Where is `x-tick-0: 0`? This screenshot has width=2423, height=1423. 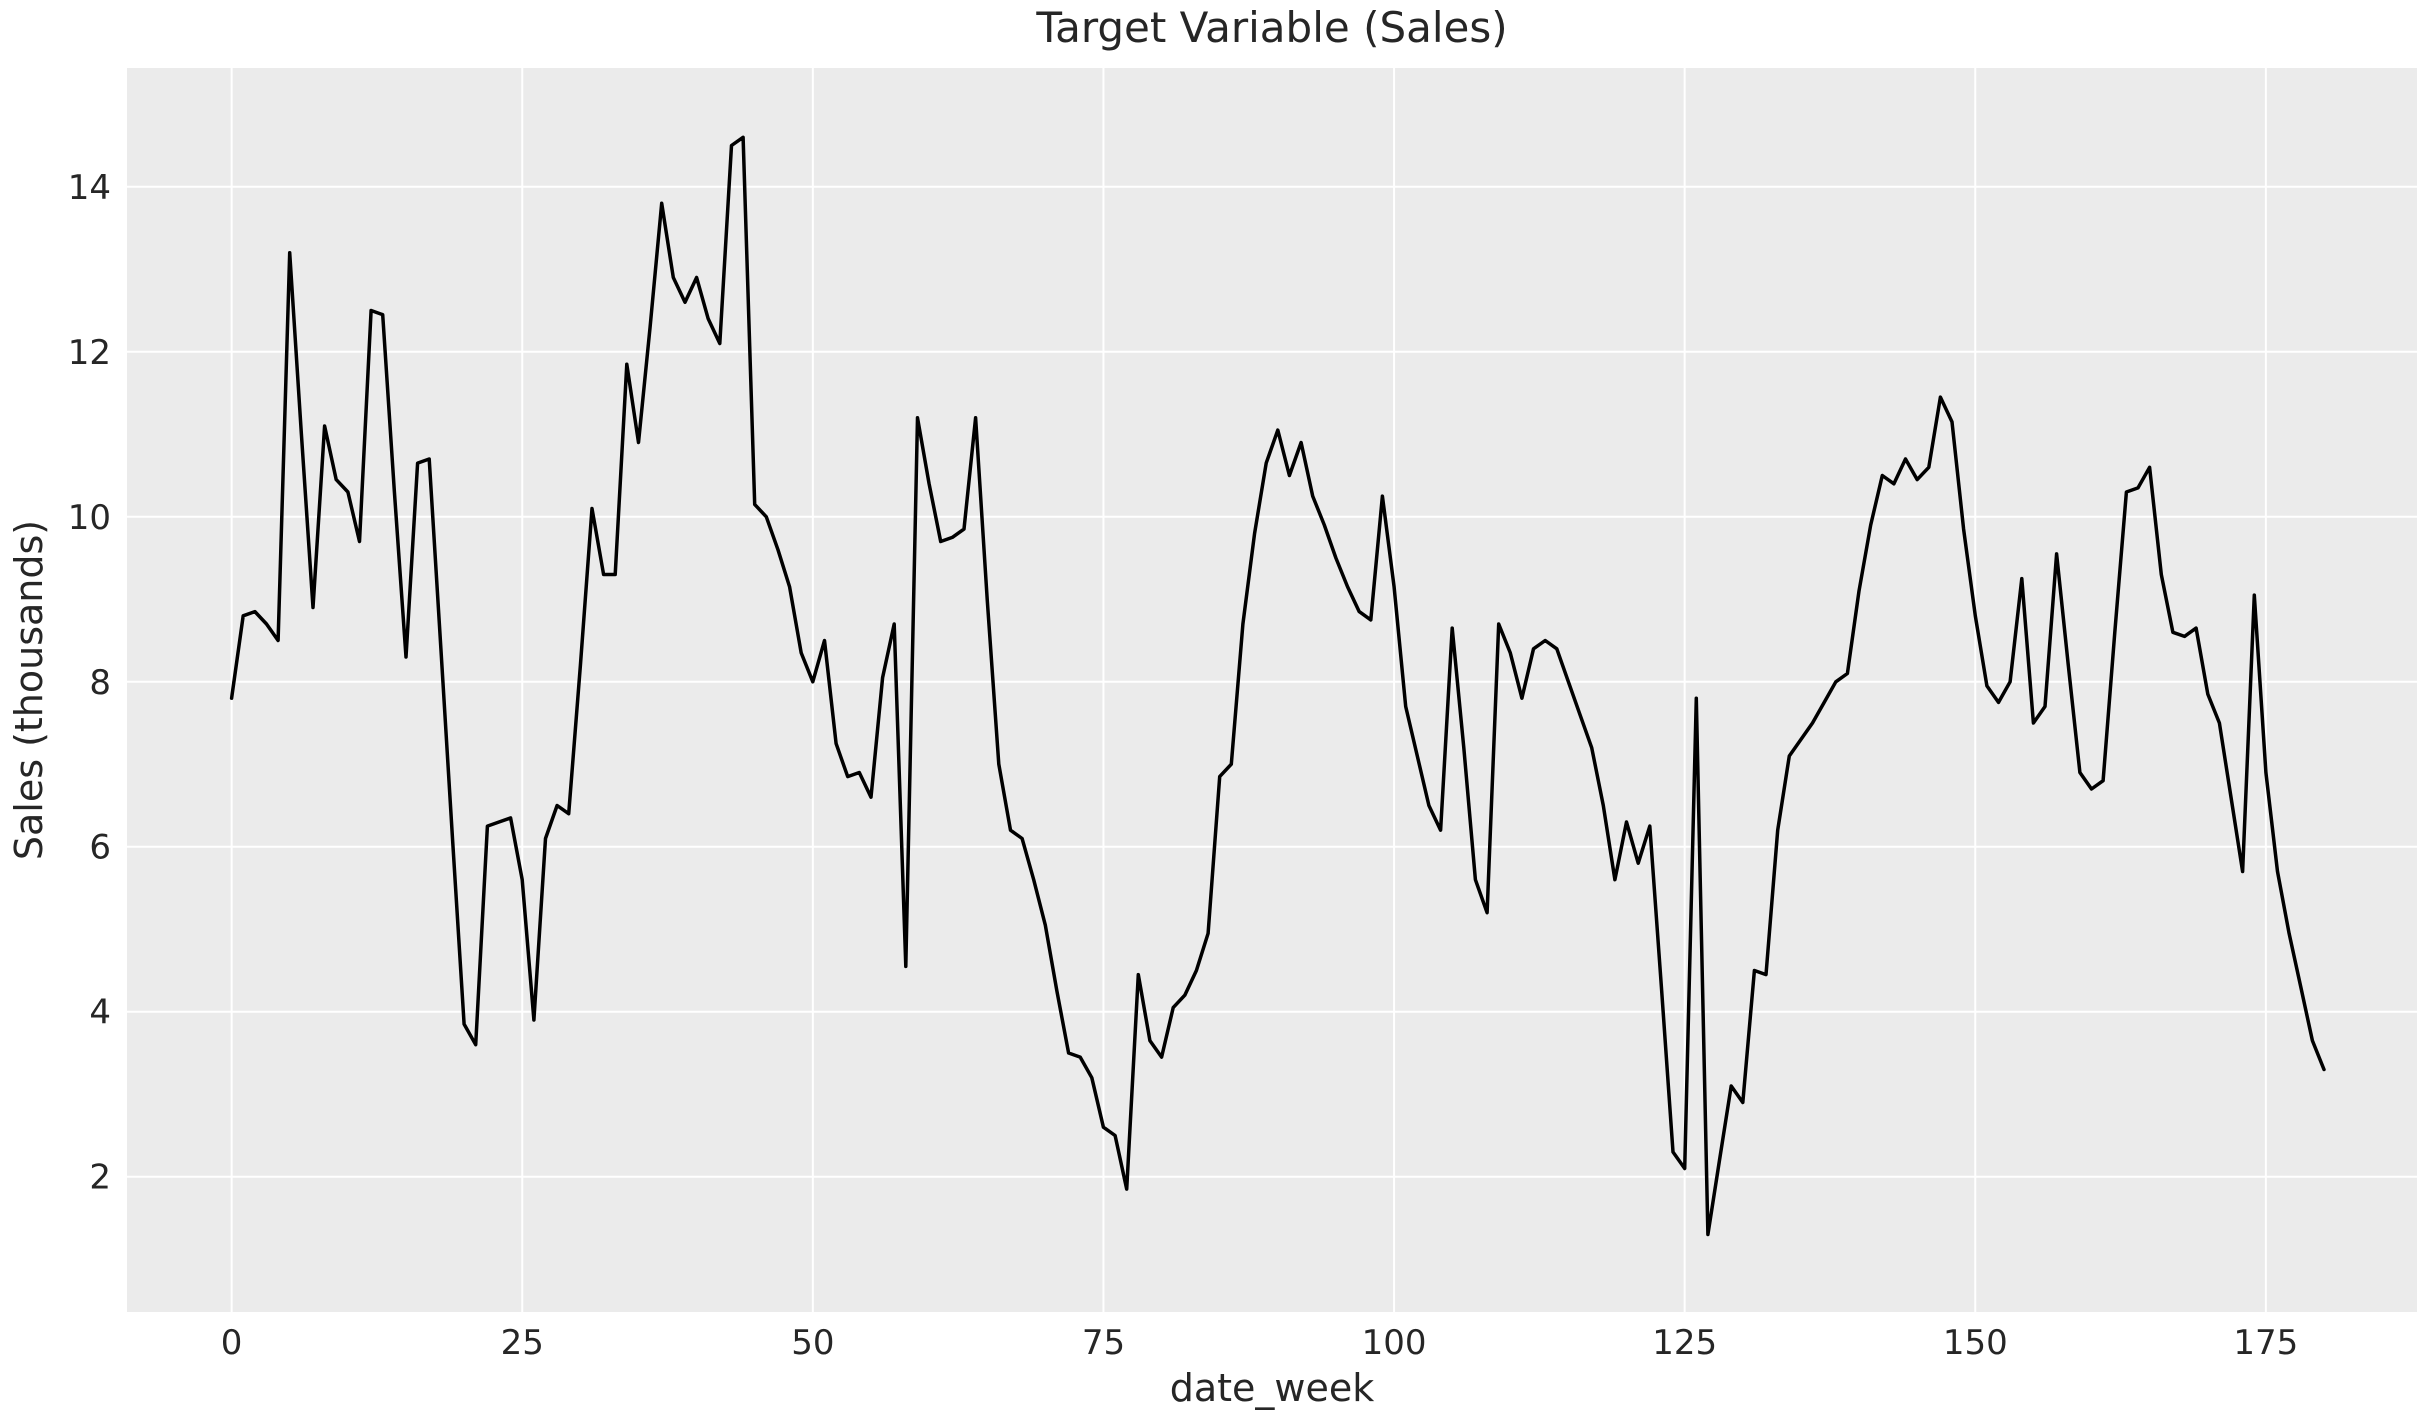
x-tick-0: 0 is located at coordinates (232, 1343).